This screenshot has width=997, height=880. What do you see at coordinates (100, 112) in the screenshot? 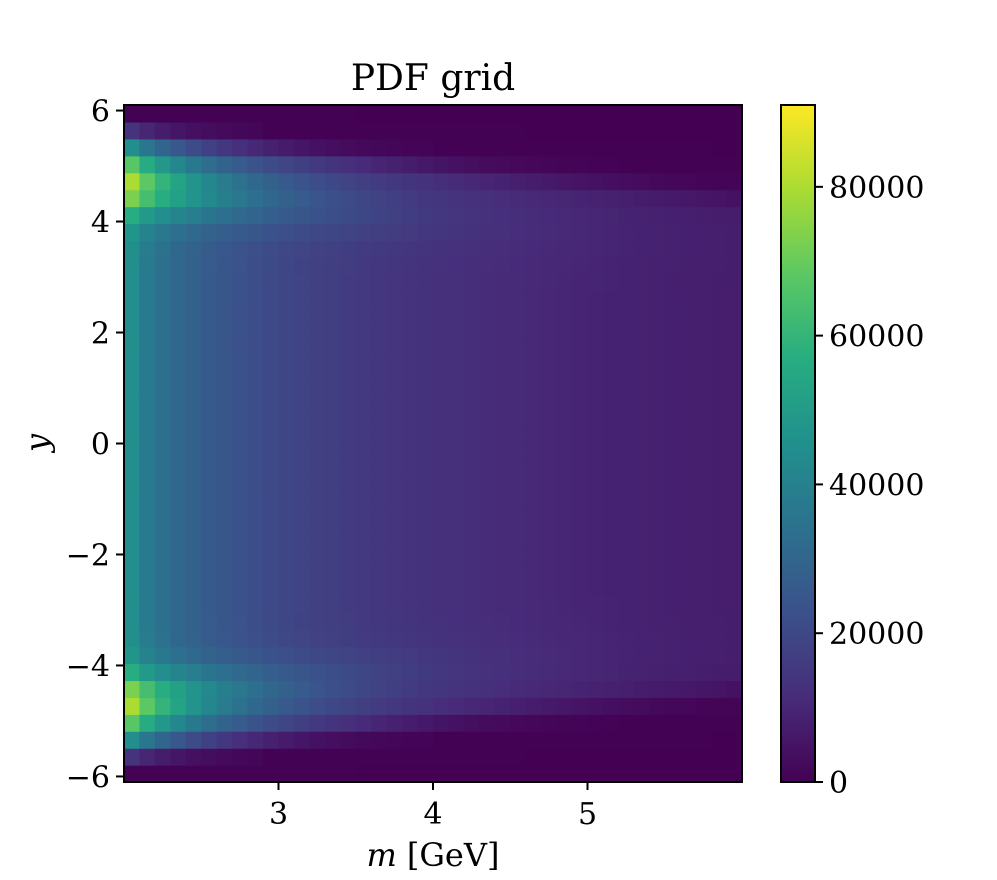
I see `y-tick-label: 6` at bounding box center [100, 112].